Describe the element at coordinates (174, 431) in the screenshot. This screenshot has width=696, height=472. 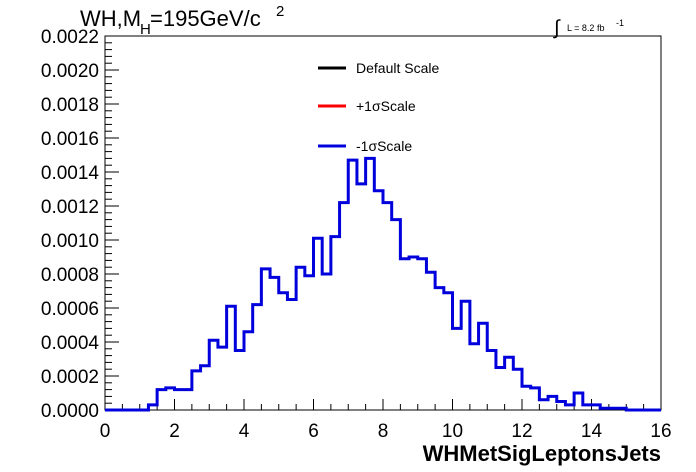
I see `x-tick-label: 2` at that location.